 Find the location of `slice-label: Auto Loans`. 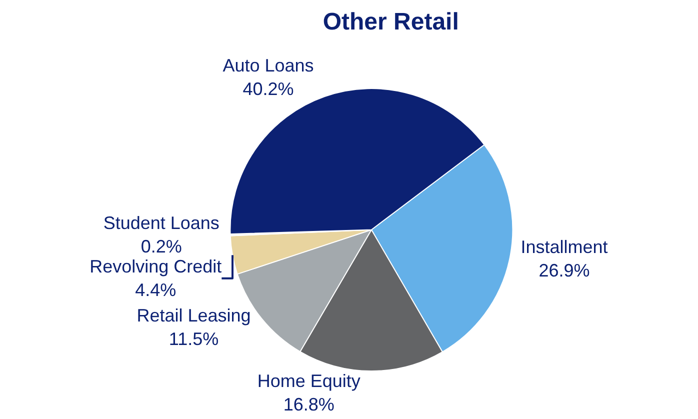

slice-label: Auto Loans is located at coordinates (268, 65).